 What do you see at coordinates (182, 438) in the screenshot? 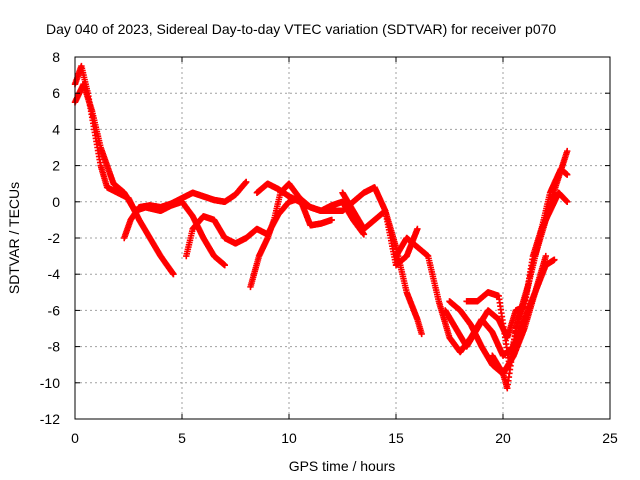
I see `x-tick-label: 5` at bounding box center [182, 438].